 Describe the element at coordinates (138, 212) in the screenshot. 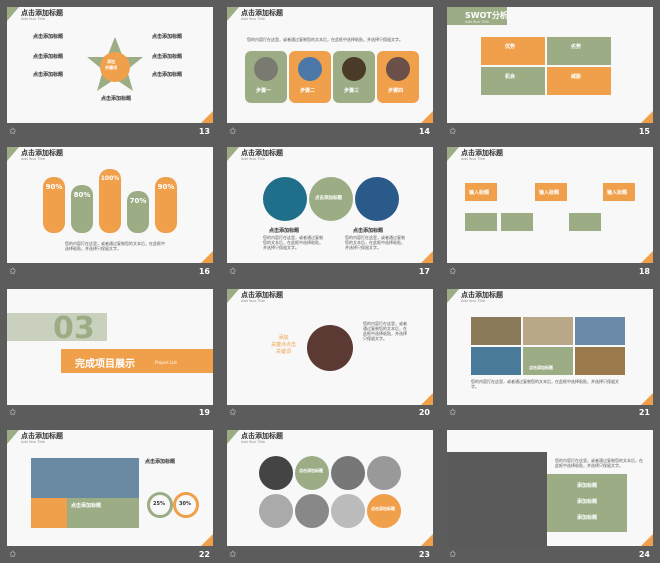

I see `percent-pill: 70%` at that location.